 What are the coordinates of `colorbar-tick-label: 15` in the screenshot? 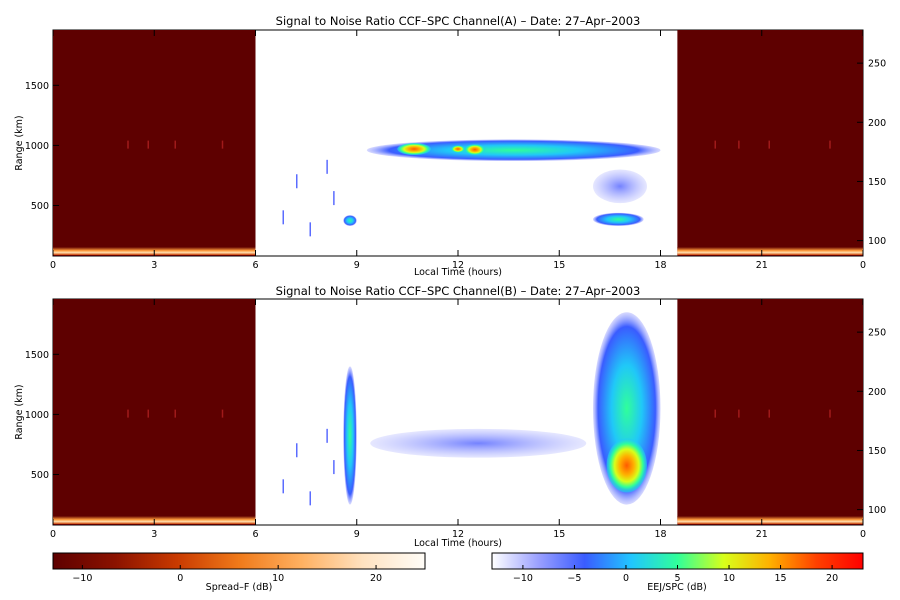 It's located at (781, 578).